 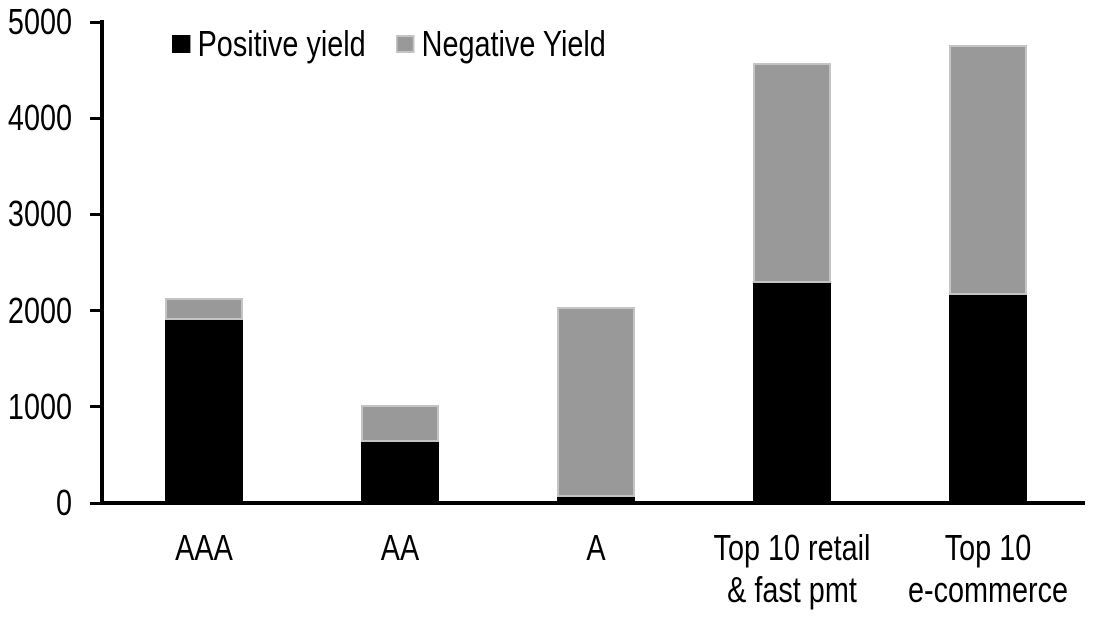 What do you see at coordinates (791, 568) in the screenshot?
I see `x-axis-label: Top 10 retail & fast pmt` at bounding box center [791, 568].